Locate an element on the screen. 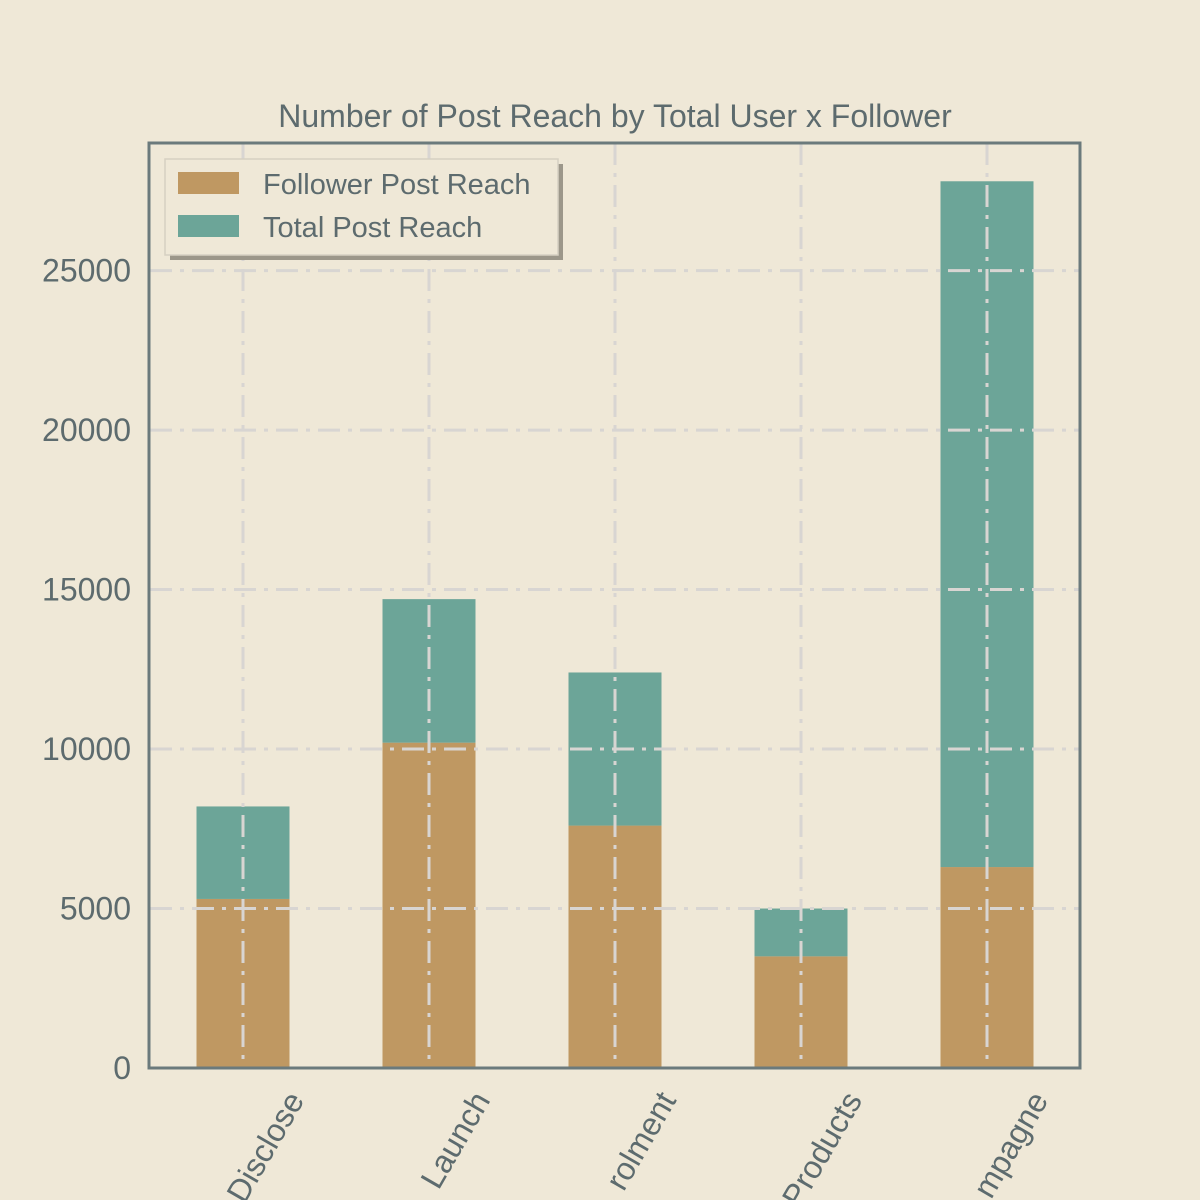  x-axis-tick-labels: Disclose Launch rolment Products mpagne is located at coordinates (637, 1142).